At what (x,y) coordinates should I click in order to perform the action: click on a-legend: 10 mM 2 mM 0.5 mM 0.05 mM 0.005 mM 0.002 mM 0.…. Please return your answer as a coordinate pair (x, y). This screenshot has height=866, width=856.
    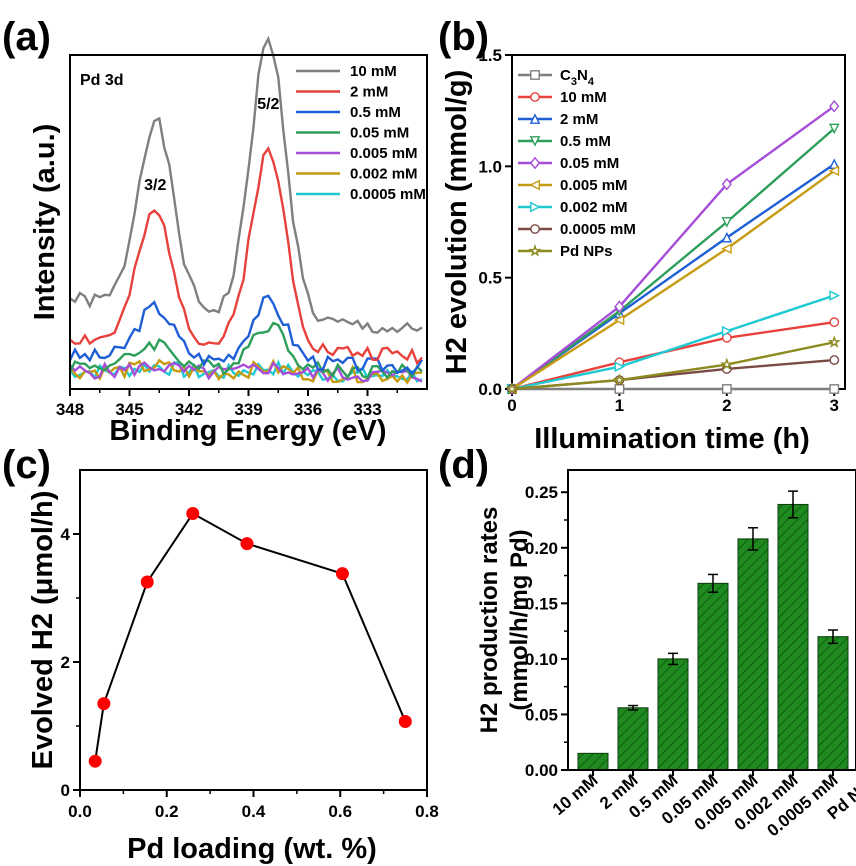
    Looking at the image, I should click on (361, 133).